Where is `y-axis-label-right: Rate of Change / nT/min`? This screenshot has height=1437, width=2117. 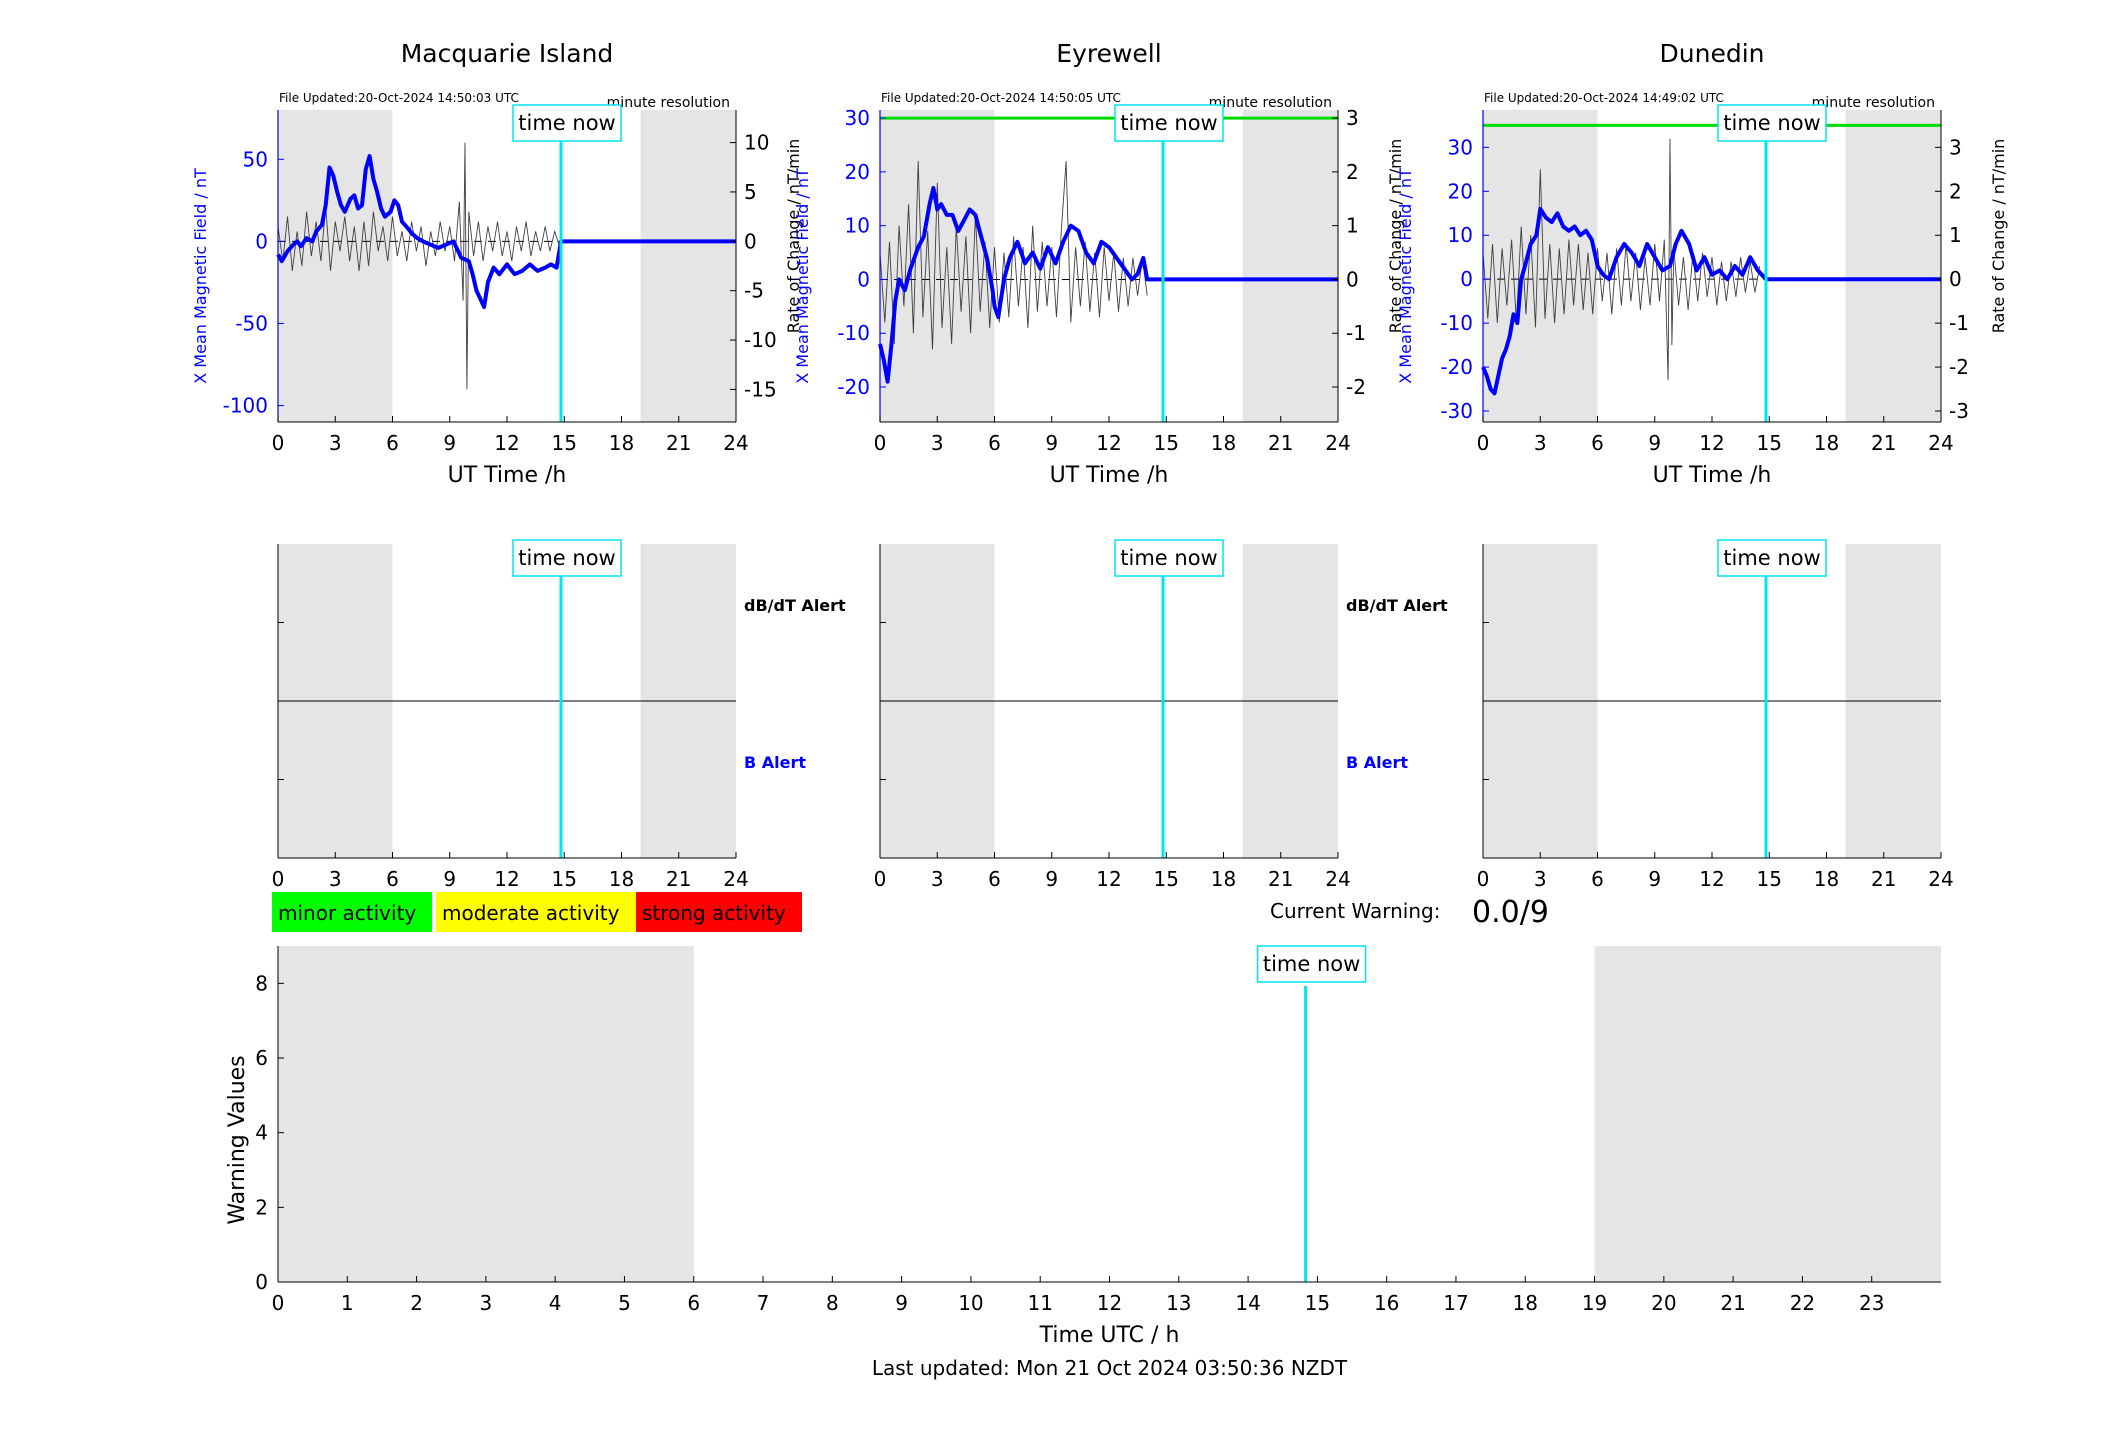 y-axis-label-right: Rate of Change / nT/min is located at coordinates (793, 236).